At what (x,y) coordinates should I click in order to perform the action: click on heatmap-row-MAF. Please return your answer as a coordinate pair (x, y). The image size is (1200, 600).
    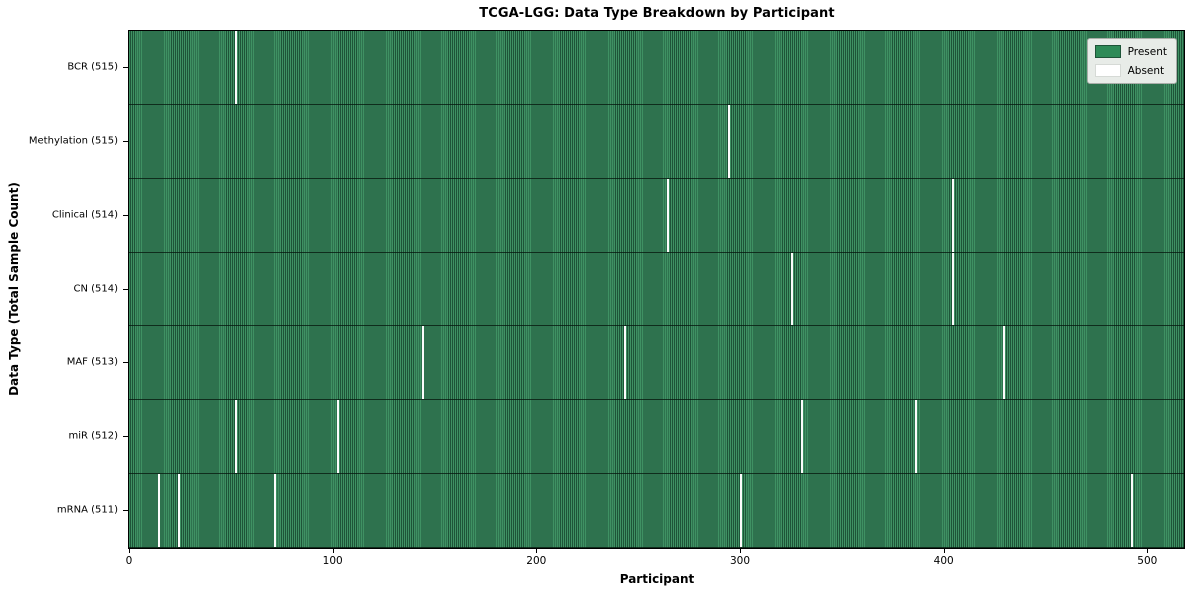
    Looking at the image, I should click on (656, 363).